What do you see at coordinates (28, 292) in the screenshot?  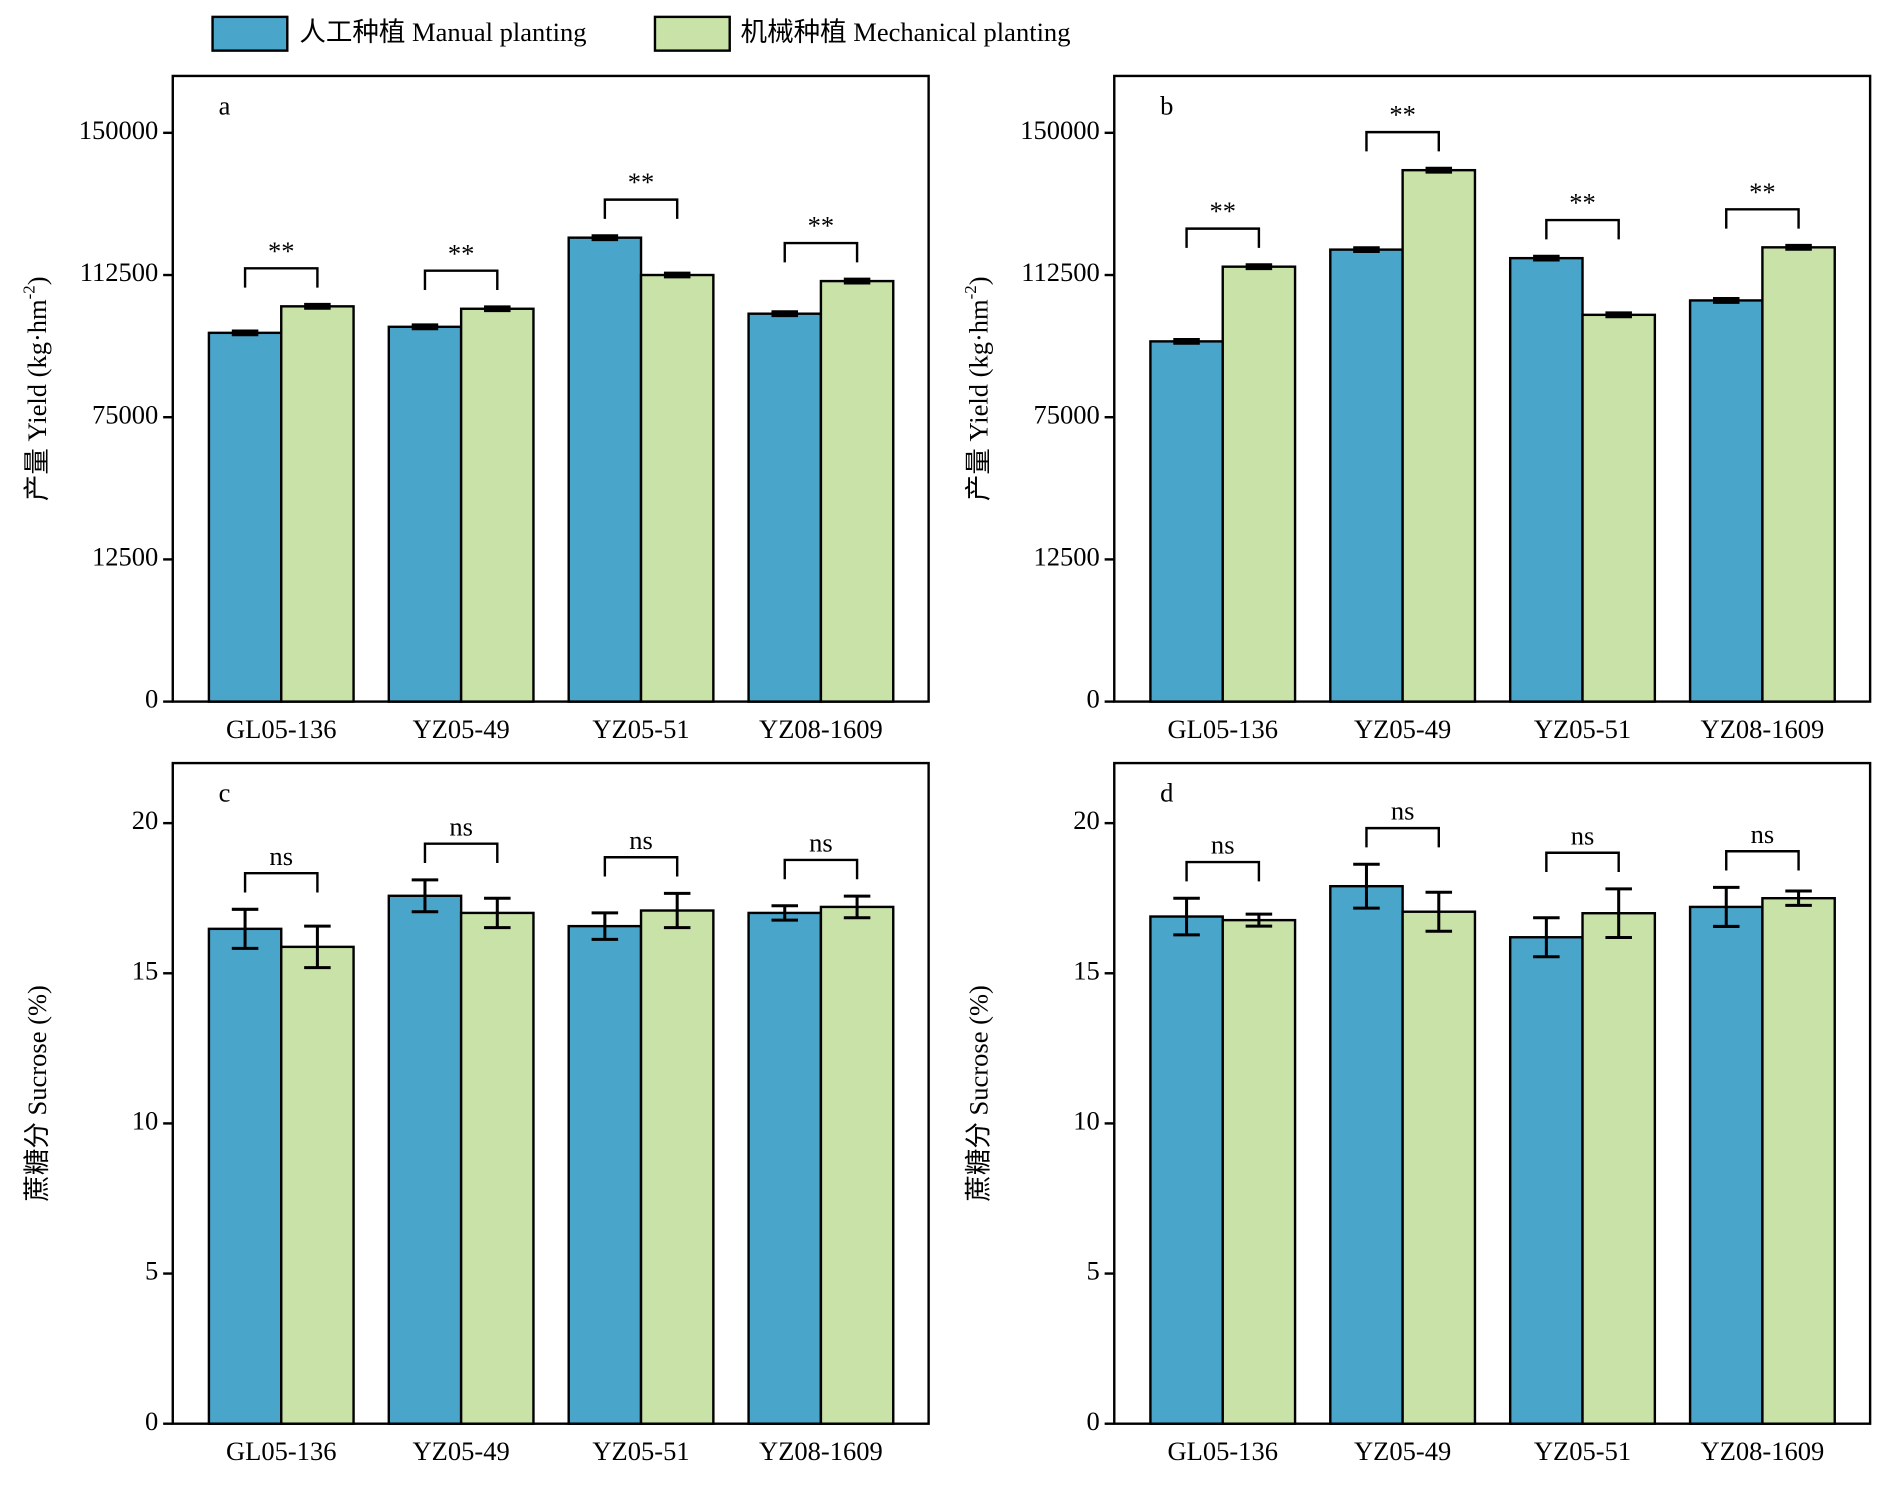 I see `y-axis-label-sup: -2` at bounding box center [28, 292].